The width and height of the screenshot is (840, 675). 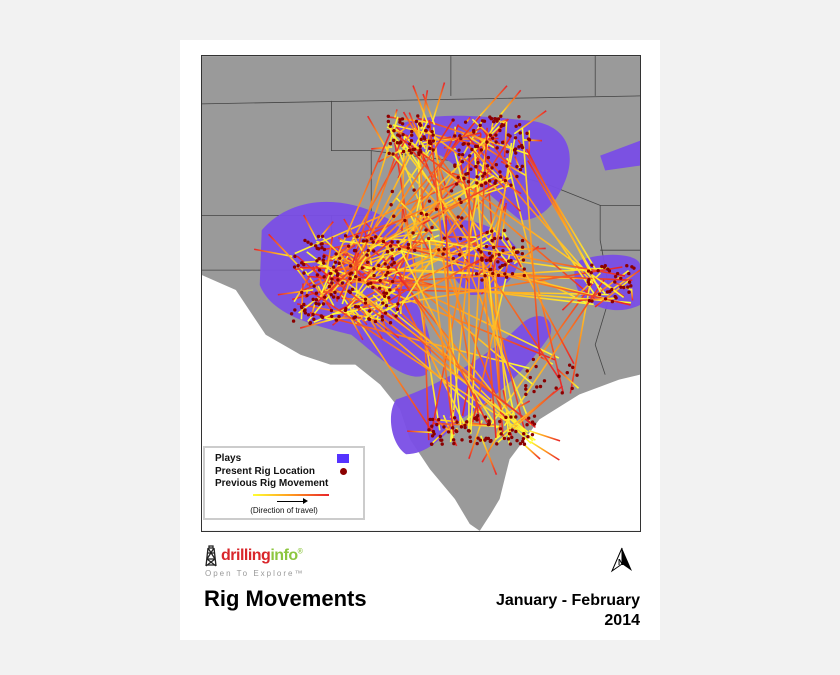 I want to click on legend-movement-gradient, so click(x=291, y=495).